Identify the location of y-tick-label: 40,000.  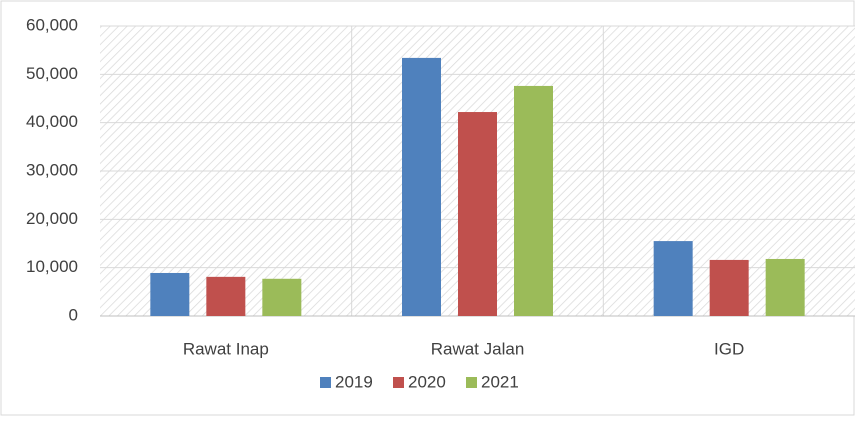
(52, 121).